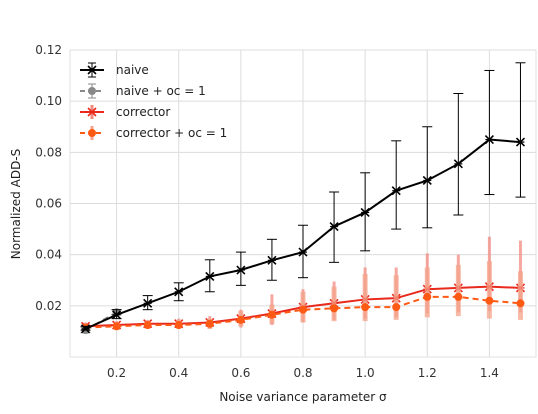  What do you see at coordinates (161, 91) in the screenshot?
I see `legend-label: naive + oc = 1` at bounding box center [161, 91].